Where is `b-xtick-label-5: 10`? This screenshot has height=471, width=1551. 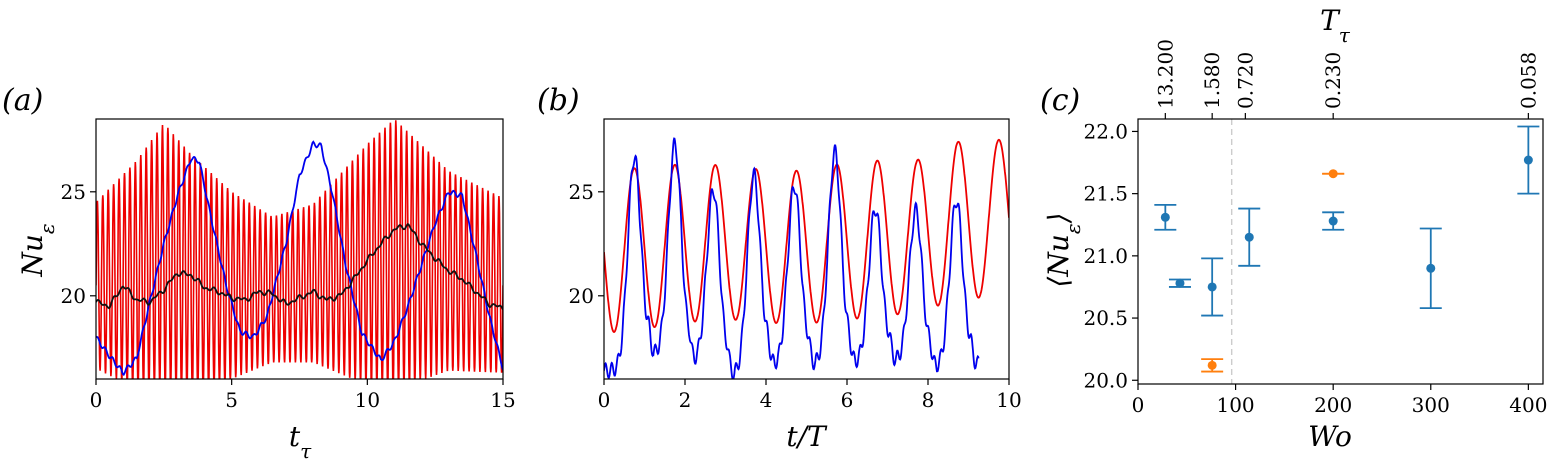
b-xtick-label-5: 10 is located at coordinates (1008, 400).